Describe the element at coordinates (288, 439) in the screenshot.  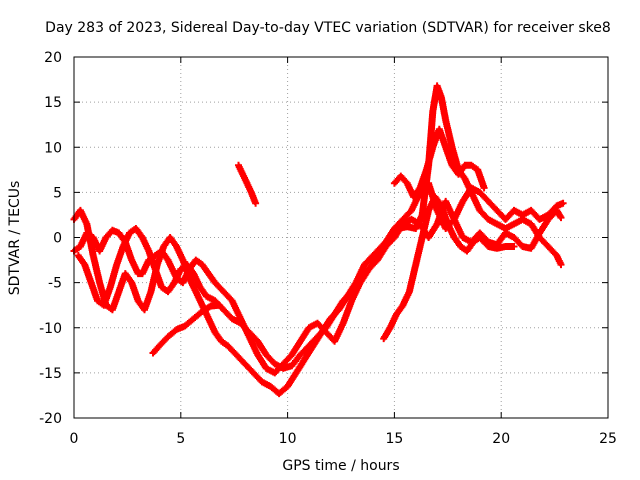
I see `x-tick-label: 10` at that location.